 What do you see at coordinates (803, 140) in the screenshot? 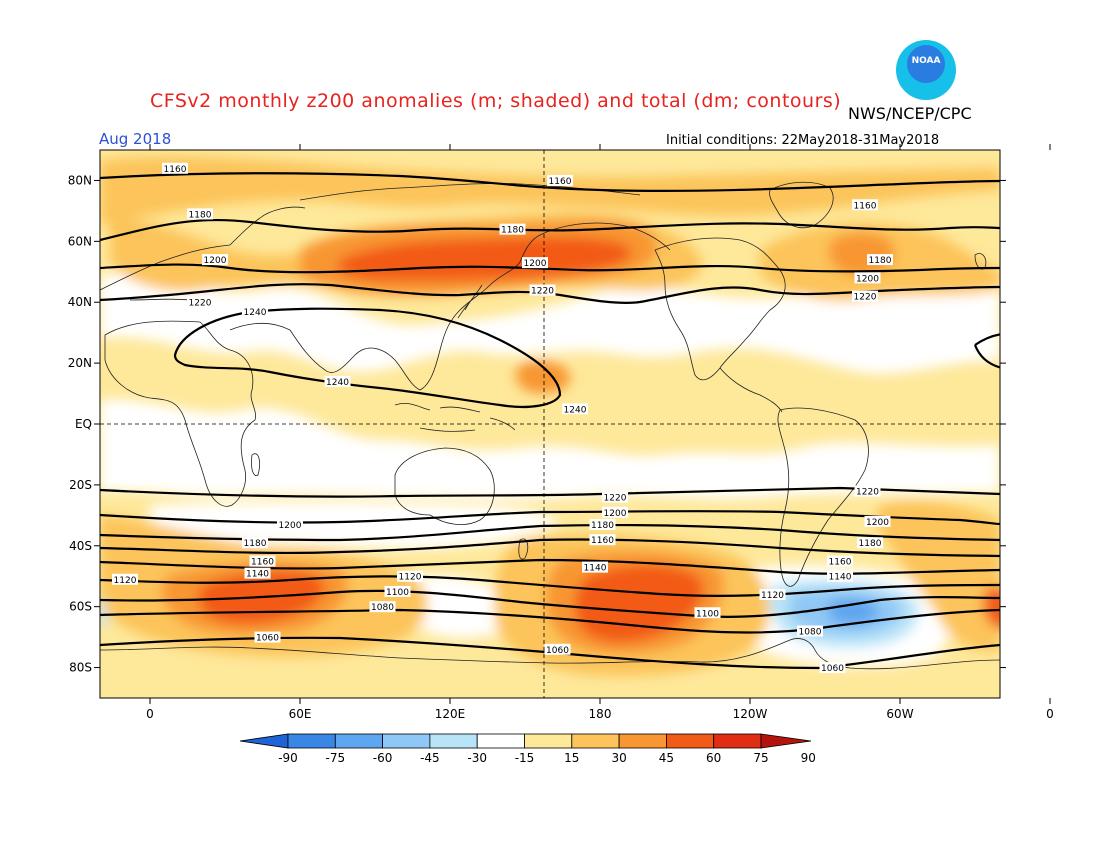
I see `initial-conditions-label: Initial conditions: 22May2018-31May2018` at bounding box center [803, 140].